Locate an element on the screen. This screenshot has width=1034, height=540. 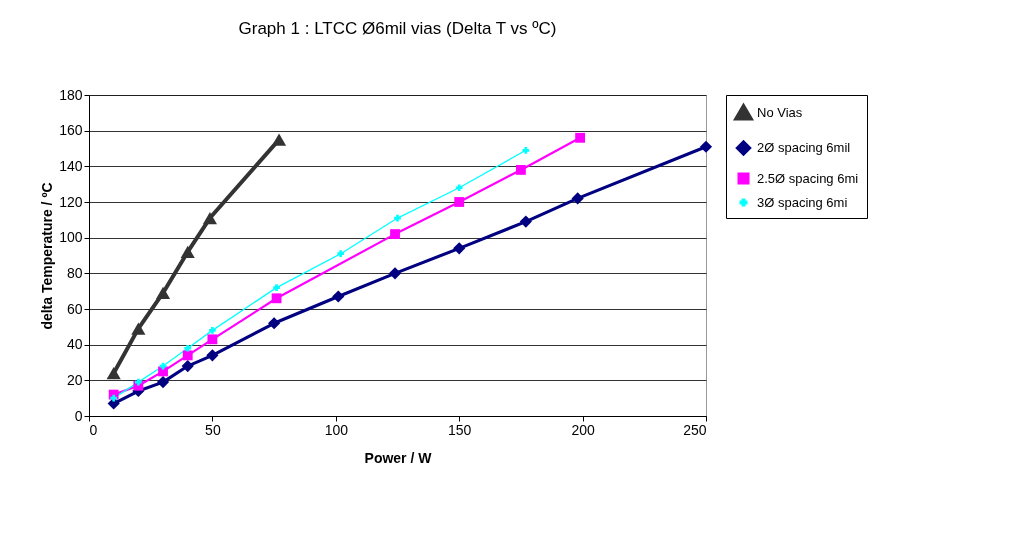
y-tick-label: 140 is located at coordinates (71, 165).